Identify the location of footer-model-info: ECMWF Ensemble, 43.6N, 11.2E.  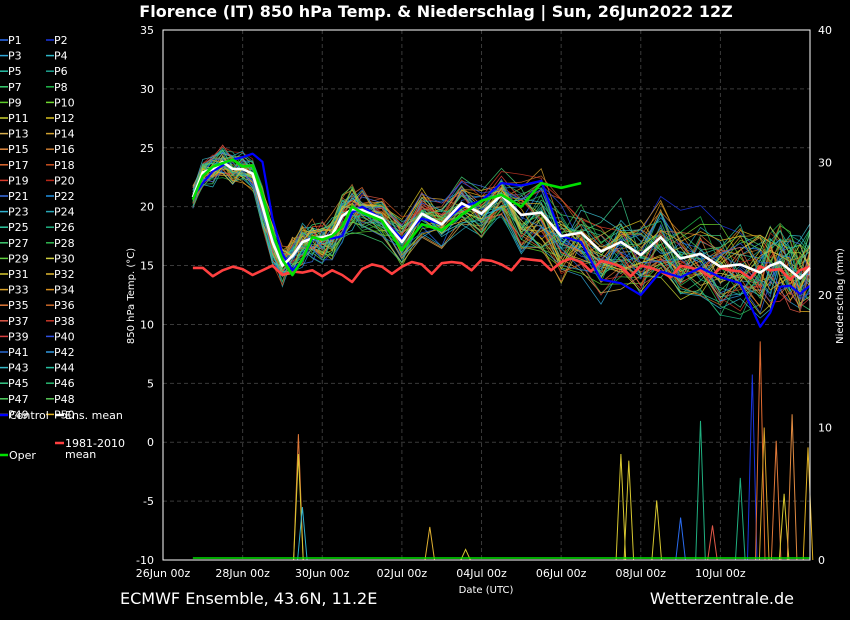
(248, 598).